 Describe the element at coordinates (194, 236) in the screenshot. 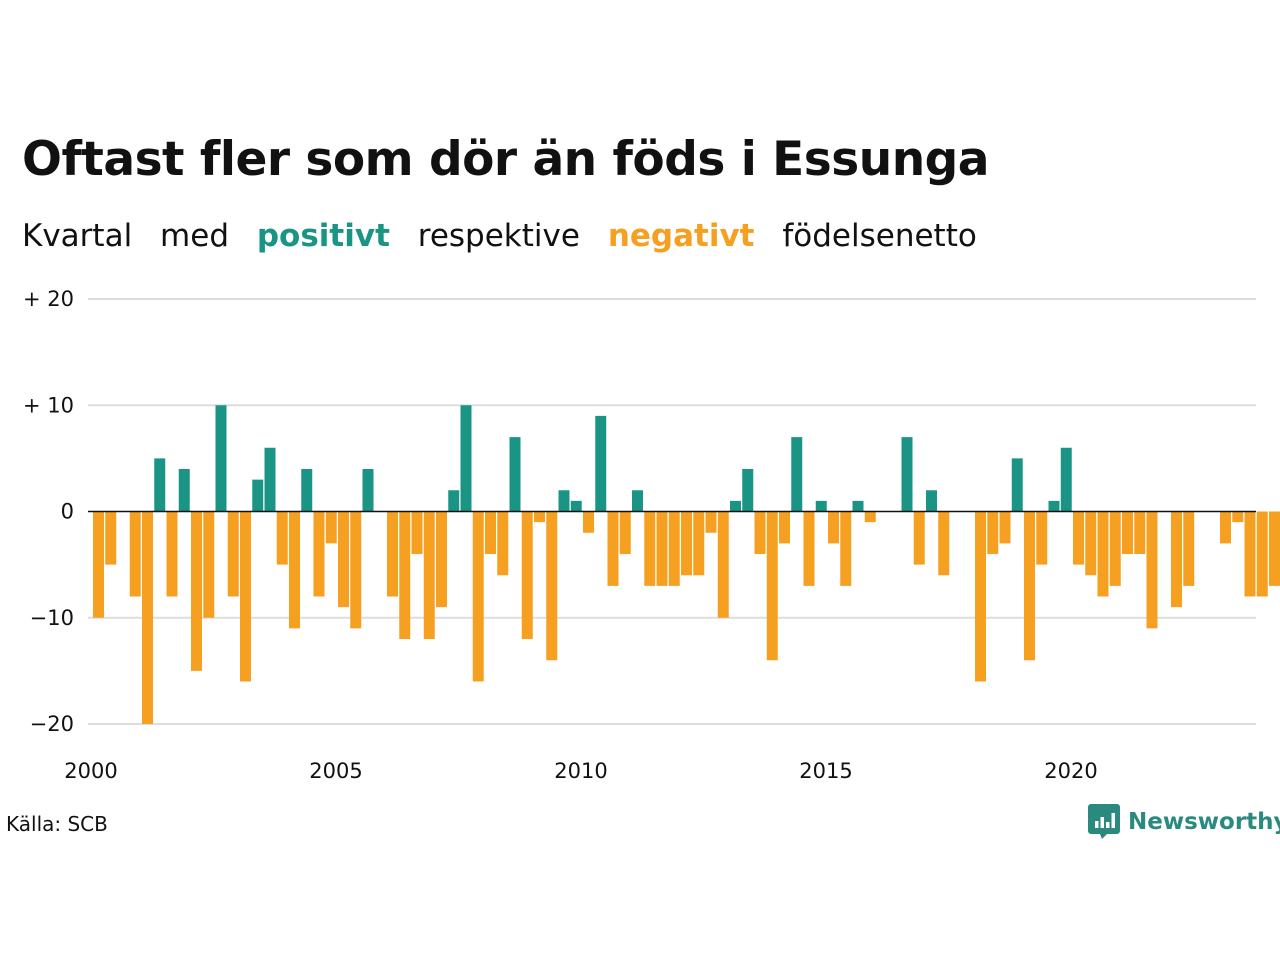

I see `subtitle-word-med: med` at that location.